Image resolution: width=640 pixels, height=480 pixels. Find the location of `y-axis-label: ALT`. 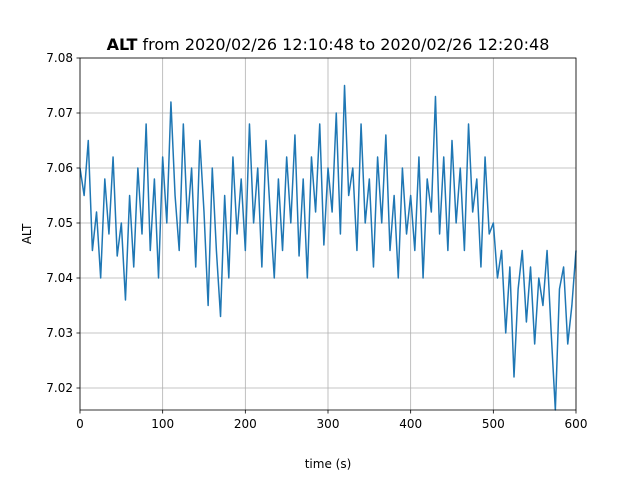

y-axis-label: ALT is located at coordinates (27, 233).